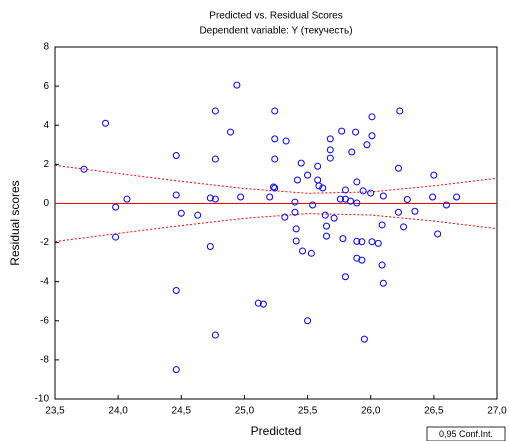  What do you see at coordinates (44, 281) in the screenshot?
I see `y-tick-label: -4` at bounding box center [44, 281].